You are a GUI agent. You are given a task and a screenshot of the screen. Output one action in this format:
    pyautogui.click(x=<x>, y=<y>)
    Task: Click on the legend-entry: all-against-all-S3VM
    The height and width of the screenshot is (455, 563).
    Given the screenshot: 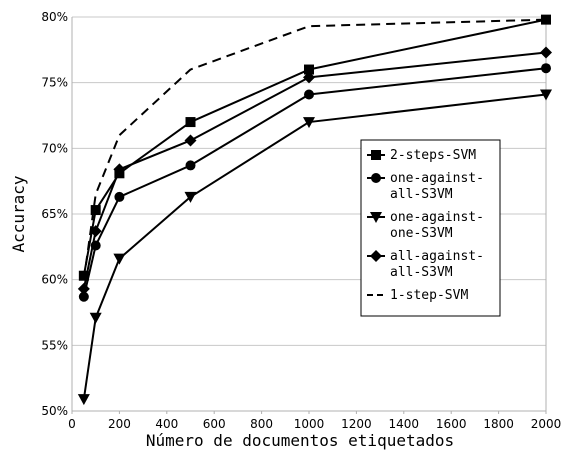 What is the action you would take?
    pyautogui.click(x=425, y=264)
    